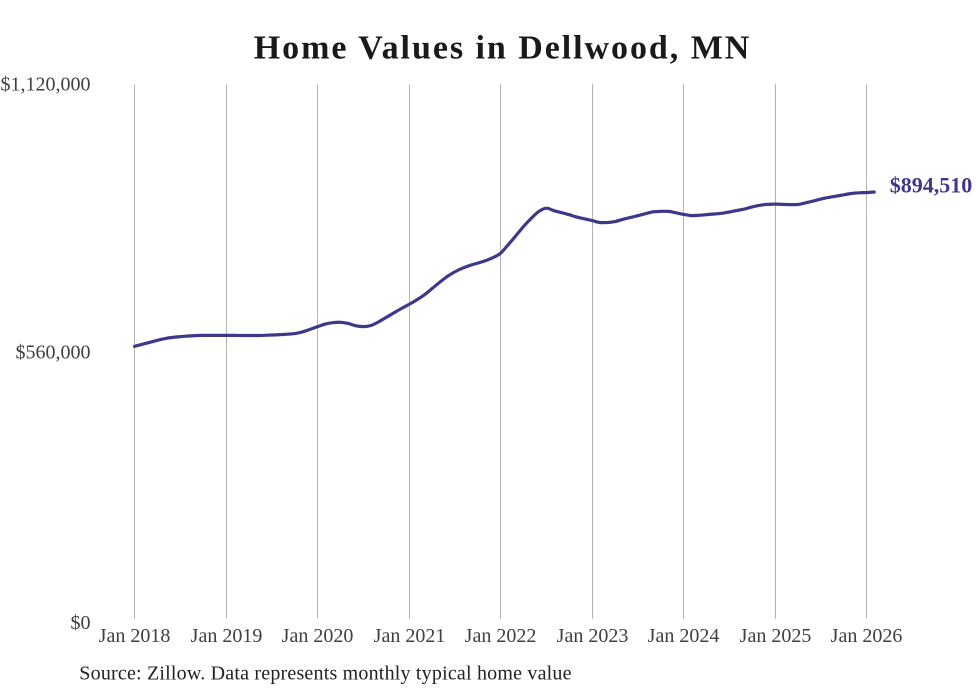 The image size is (980, 699). I want to click on svg-text: $1,120,000, so click(46, 84).